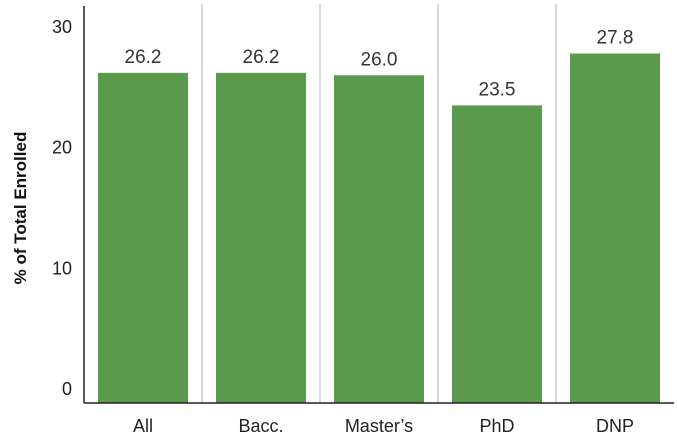  I want to click on x-tick-labels: All Bacc. Master’s PhD DNP, so click(383, 426).